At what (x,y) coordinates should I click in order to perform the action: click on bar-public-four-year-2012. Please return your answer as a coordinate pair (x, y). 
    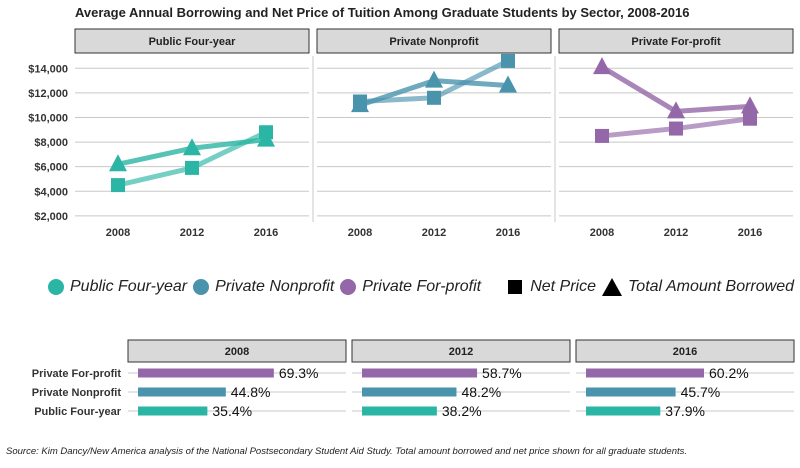
    Looking at the image, I should click on (399, 411).